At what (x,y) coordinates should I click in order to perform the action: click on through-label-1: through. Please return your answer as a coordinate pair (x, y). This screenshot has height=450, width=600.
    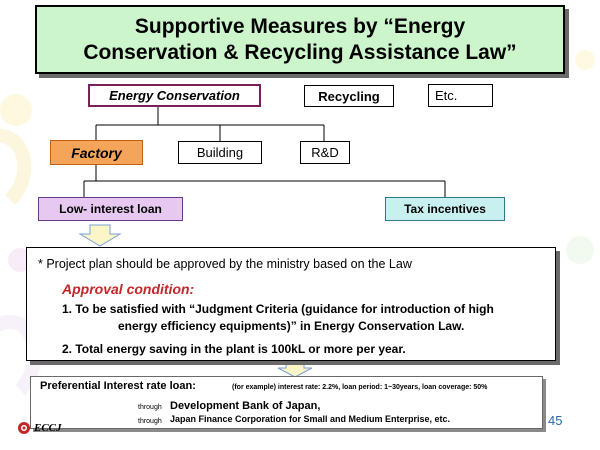
    Looking at the image, I should click on (150, 407).